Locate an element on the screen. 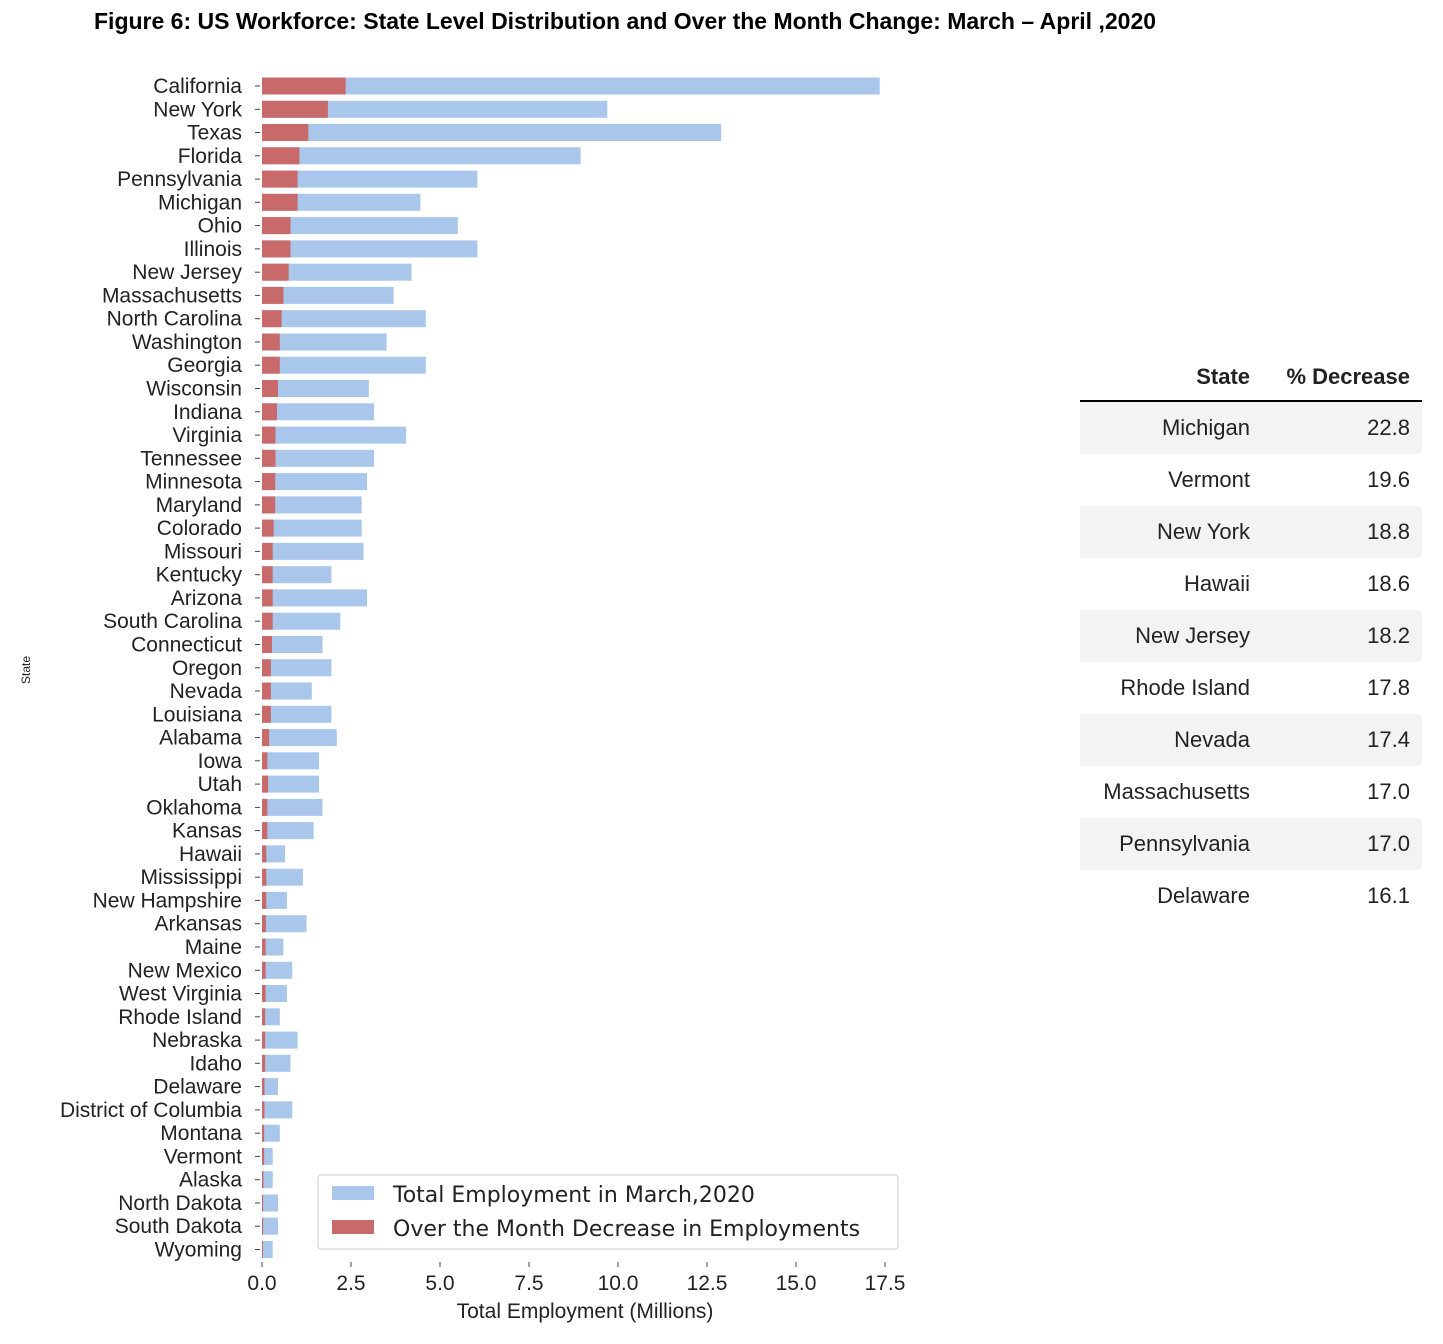 The height and width of the screenshot is (1344, 1443). y-tick-label: Rhode Island is located at coordinates (180, 1017).